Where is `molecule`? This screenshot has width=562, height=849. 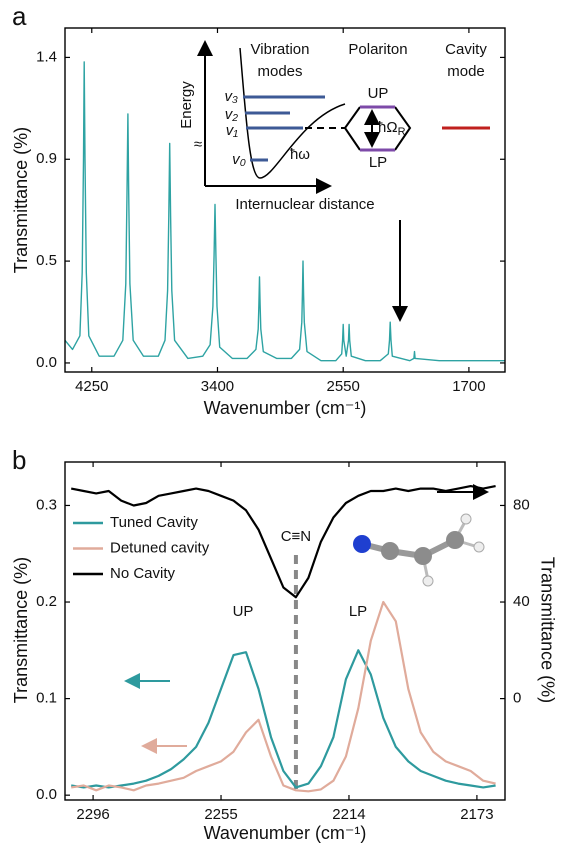
molecule is located at coordinates (419, 550).